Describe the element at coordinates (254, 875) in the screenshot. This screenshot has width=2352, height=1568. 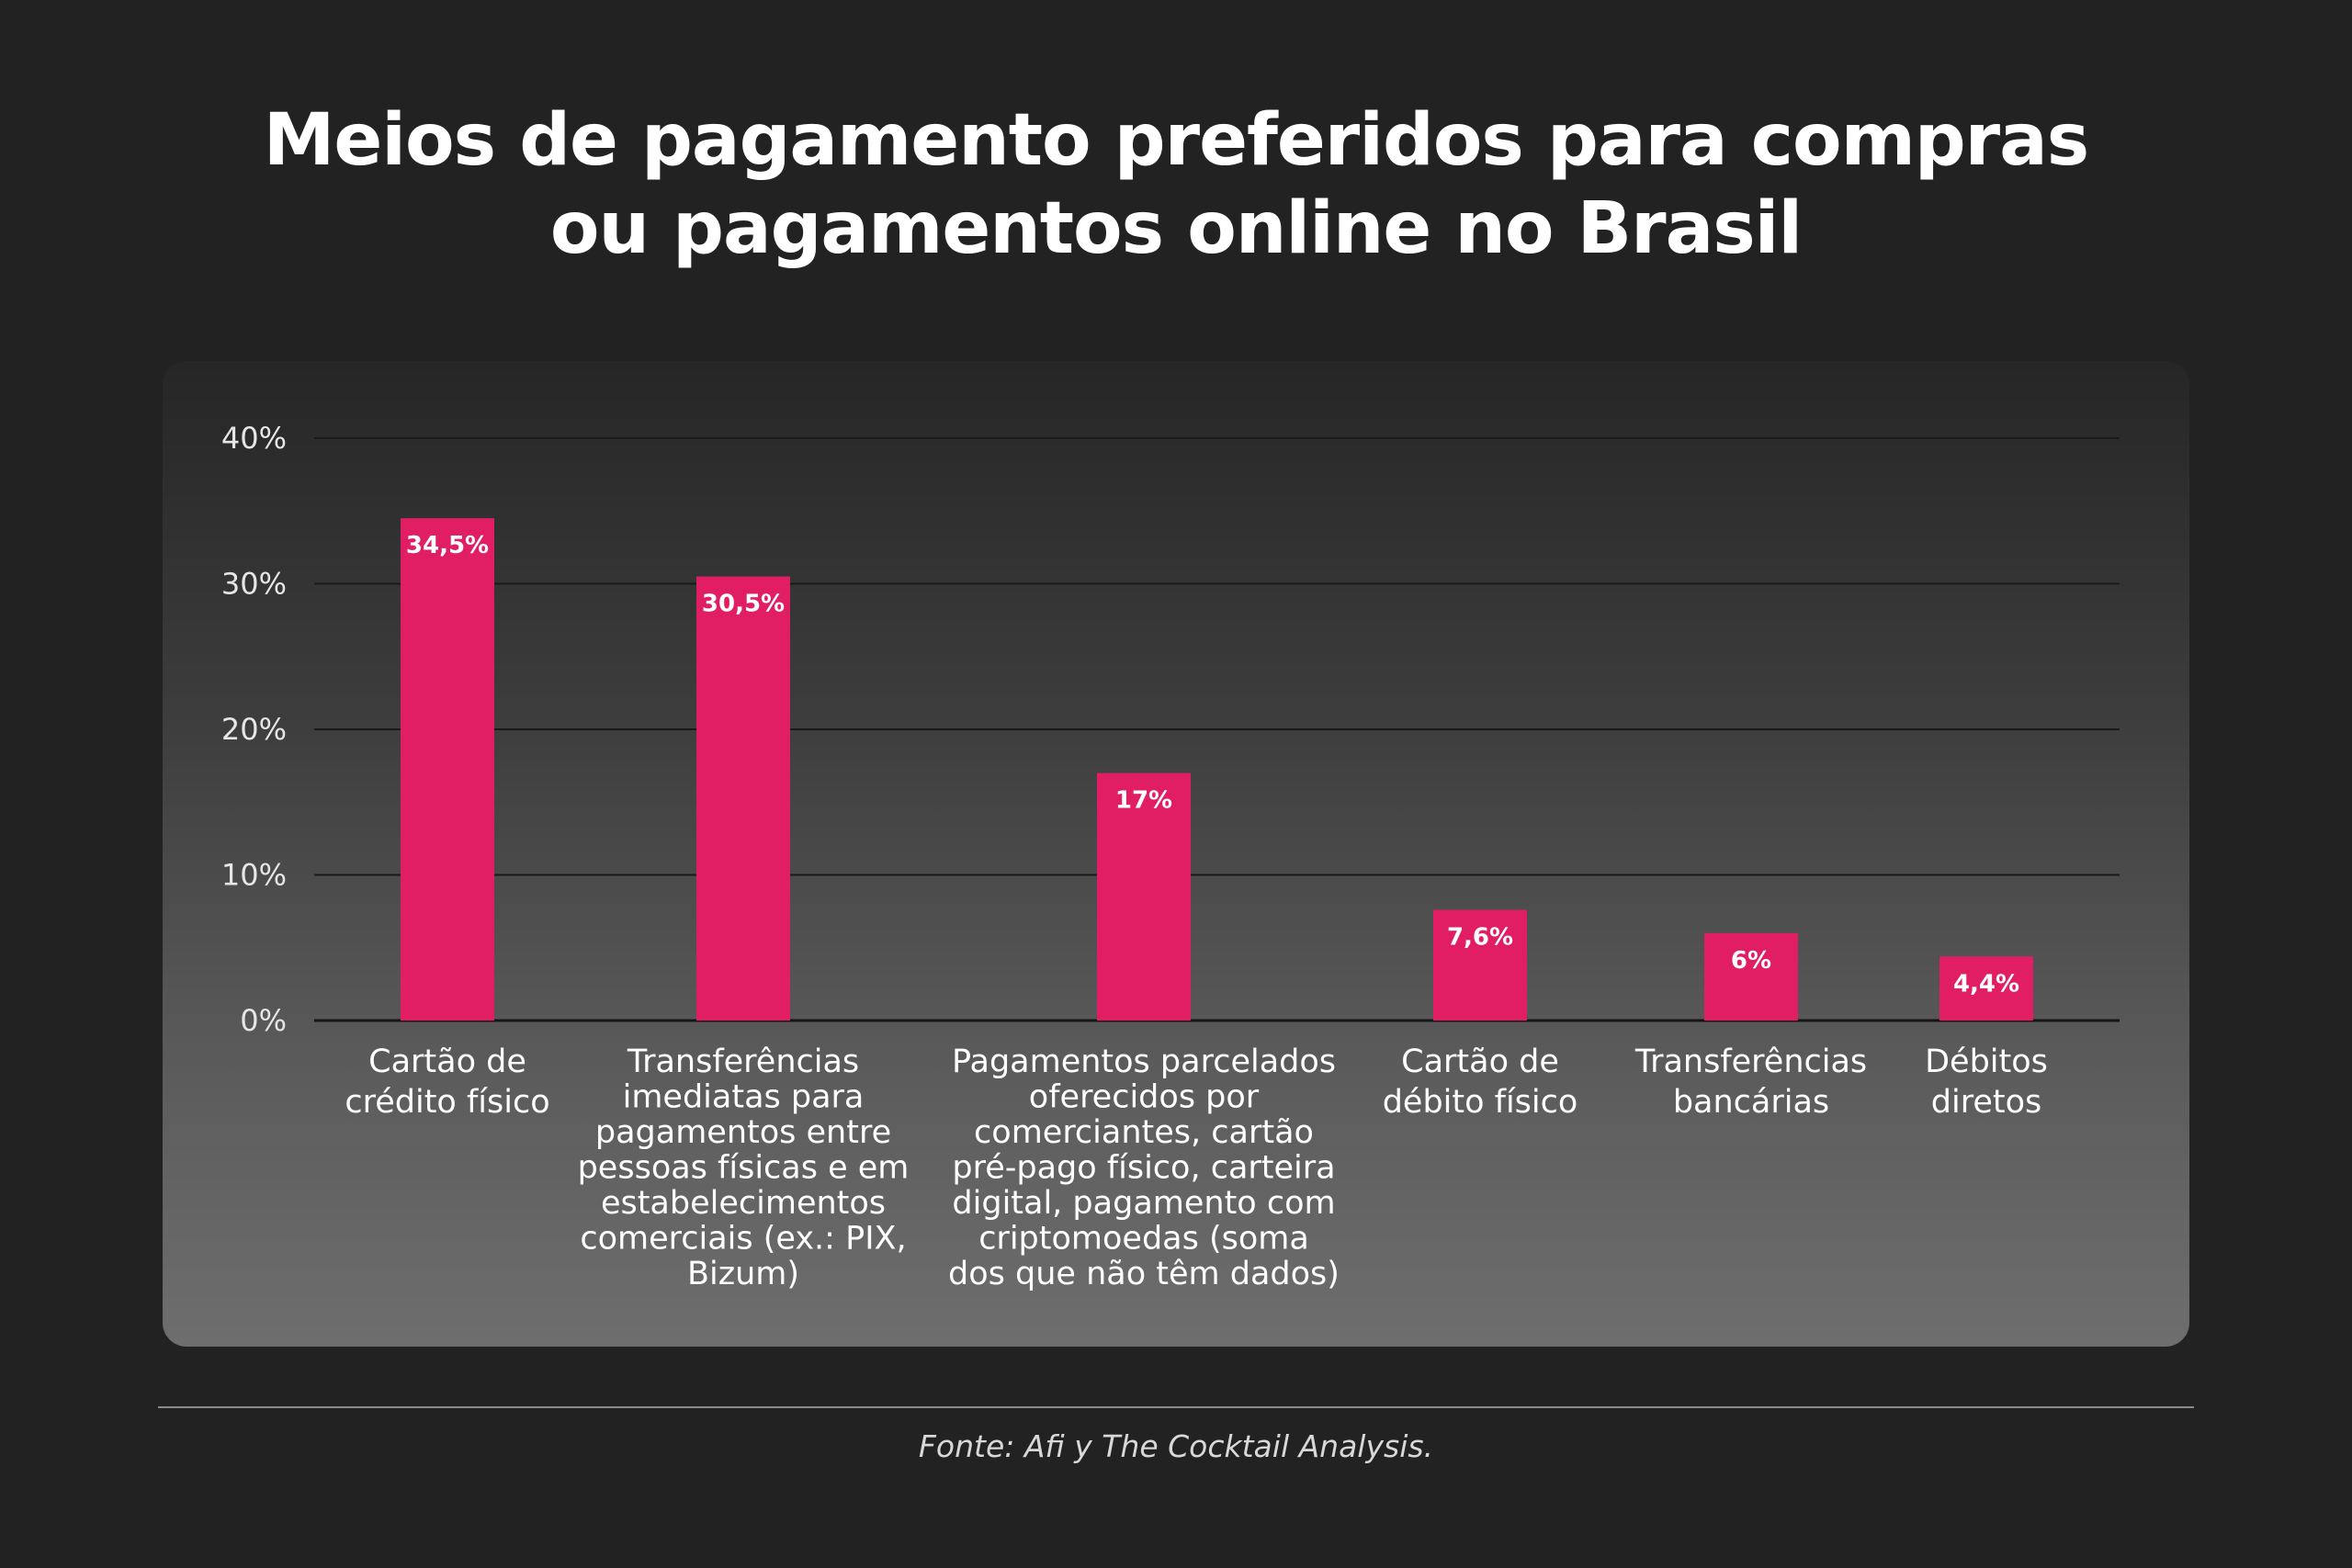
I see `y-tick-label: 10%` at that location.